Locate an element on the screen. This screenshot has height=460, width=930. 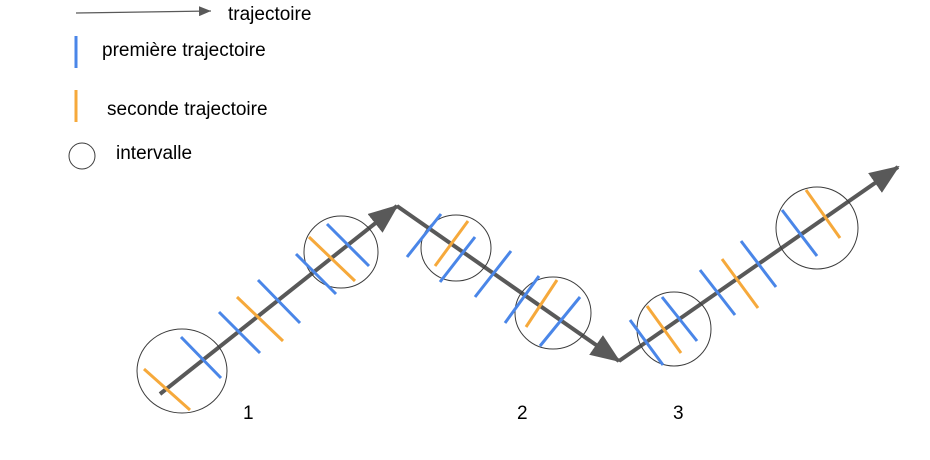
legend-item-second-trajectory: seconde trajectoire is located at coordinates (171, 106).